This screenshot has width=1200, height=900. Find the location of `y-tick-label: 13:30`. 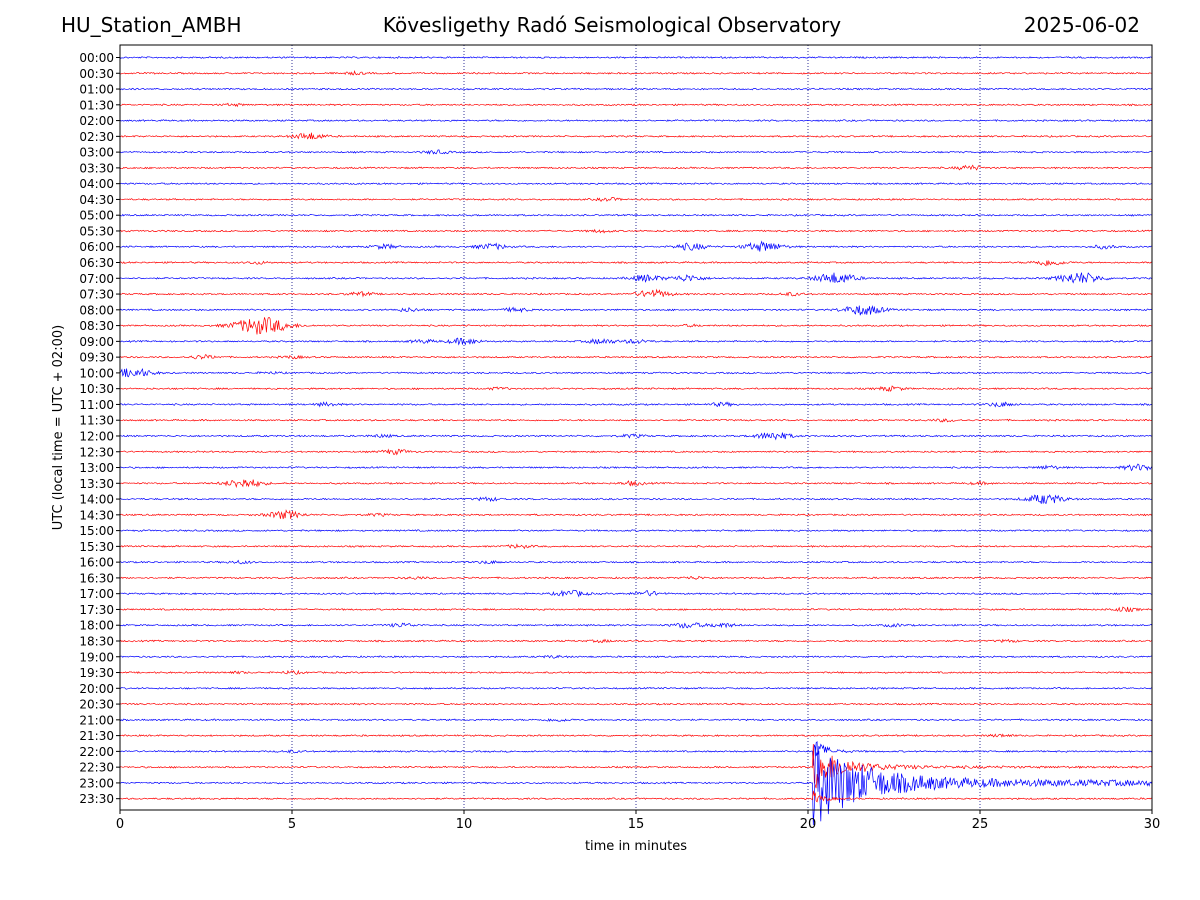

y-tick-label: 13:30 is located at coordinates (96, 484).